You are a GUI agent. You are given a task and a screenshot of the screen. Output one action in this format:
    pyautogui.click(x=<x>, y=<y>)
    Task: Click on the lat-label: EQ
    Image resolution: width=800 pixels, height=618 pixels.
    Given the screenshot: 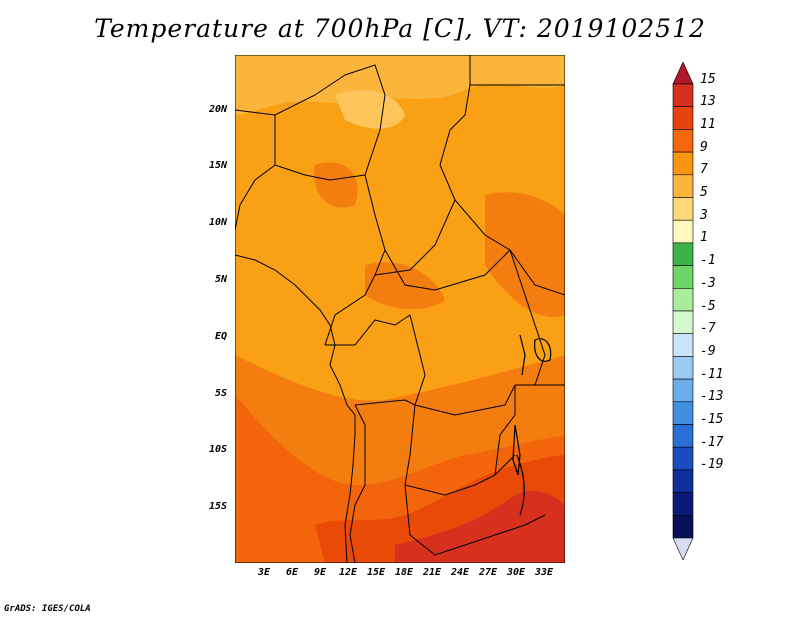 What is the action you would take?
    pyautogui.click(x=220, y=336)
    